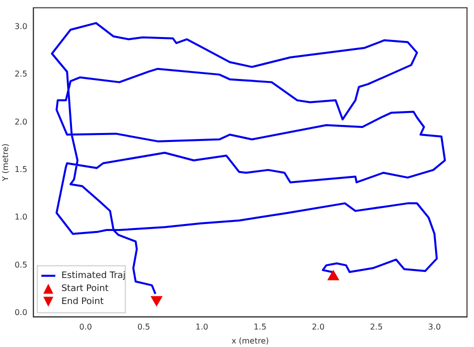  I want to click on x-tick-label: 3.0, so click(434, 327).